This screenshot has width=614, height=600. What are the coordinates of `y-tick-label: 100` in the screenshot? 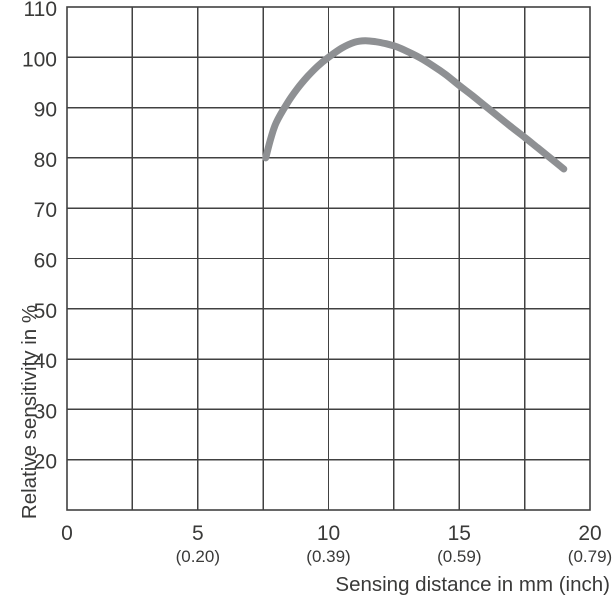 It's located at (39, 59).